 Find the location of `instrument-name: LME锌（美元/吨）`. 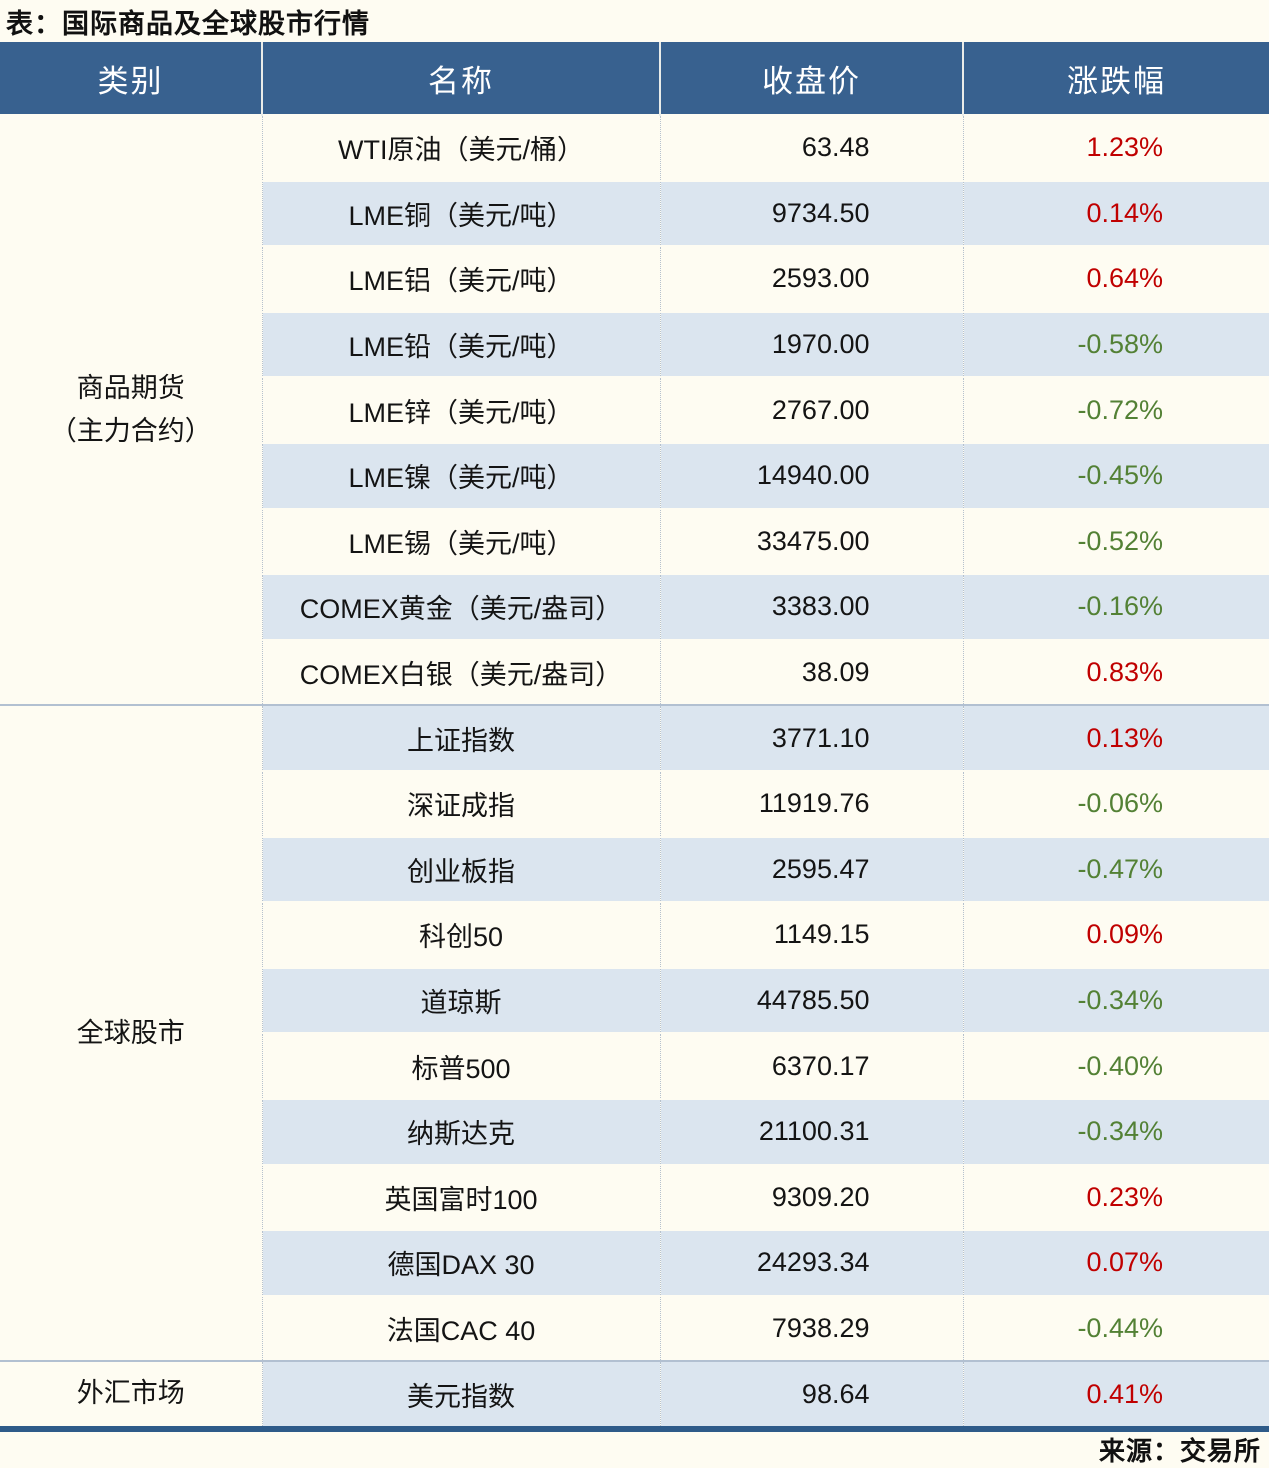

instrument-name: LME锌（美元/吨） is located at coordinates (460, 409).